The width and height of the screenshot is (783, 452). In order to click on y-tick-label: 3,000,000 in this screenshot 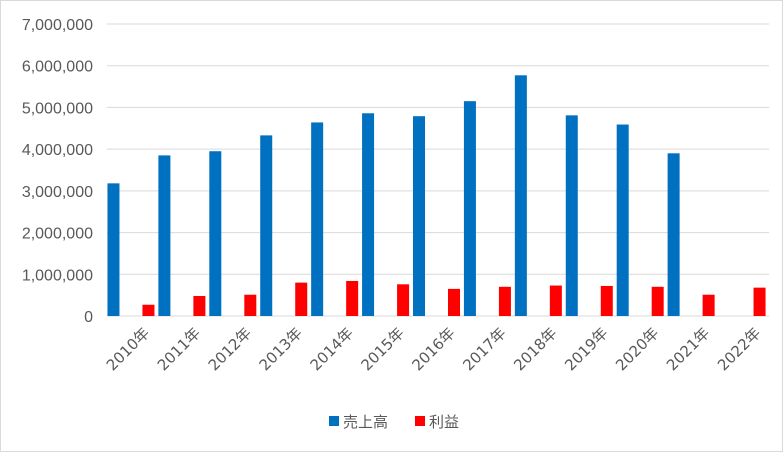, I will do `click(57, 192)`.